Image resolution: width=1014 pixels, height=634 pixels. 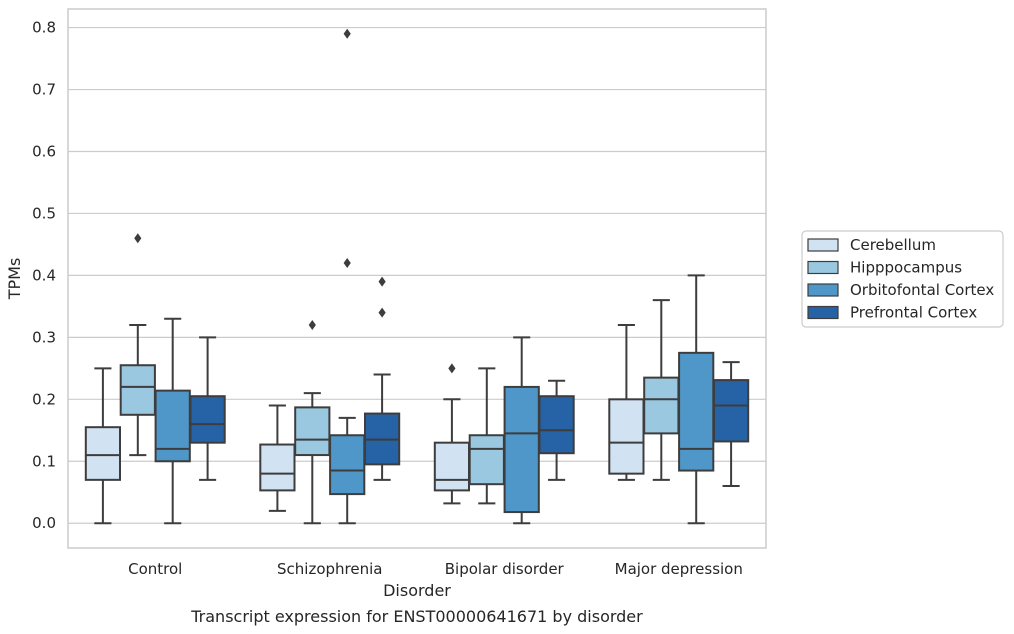 I want to click on box-group-schizophrenia, so click(x=330, y=276).